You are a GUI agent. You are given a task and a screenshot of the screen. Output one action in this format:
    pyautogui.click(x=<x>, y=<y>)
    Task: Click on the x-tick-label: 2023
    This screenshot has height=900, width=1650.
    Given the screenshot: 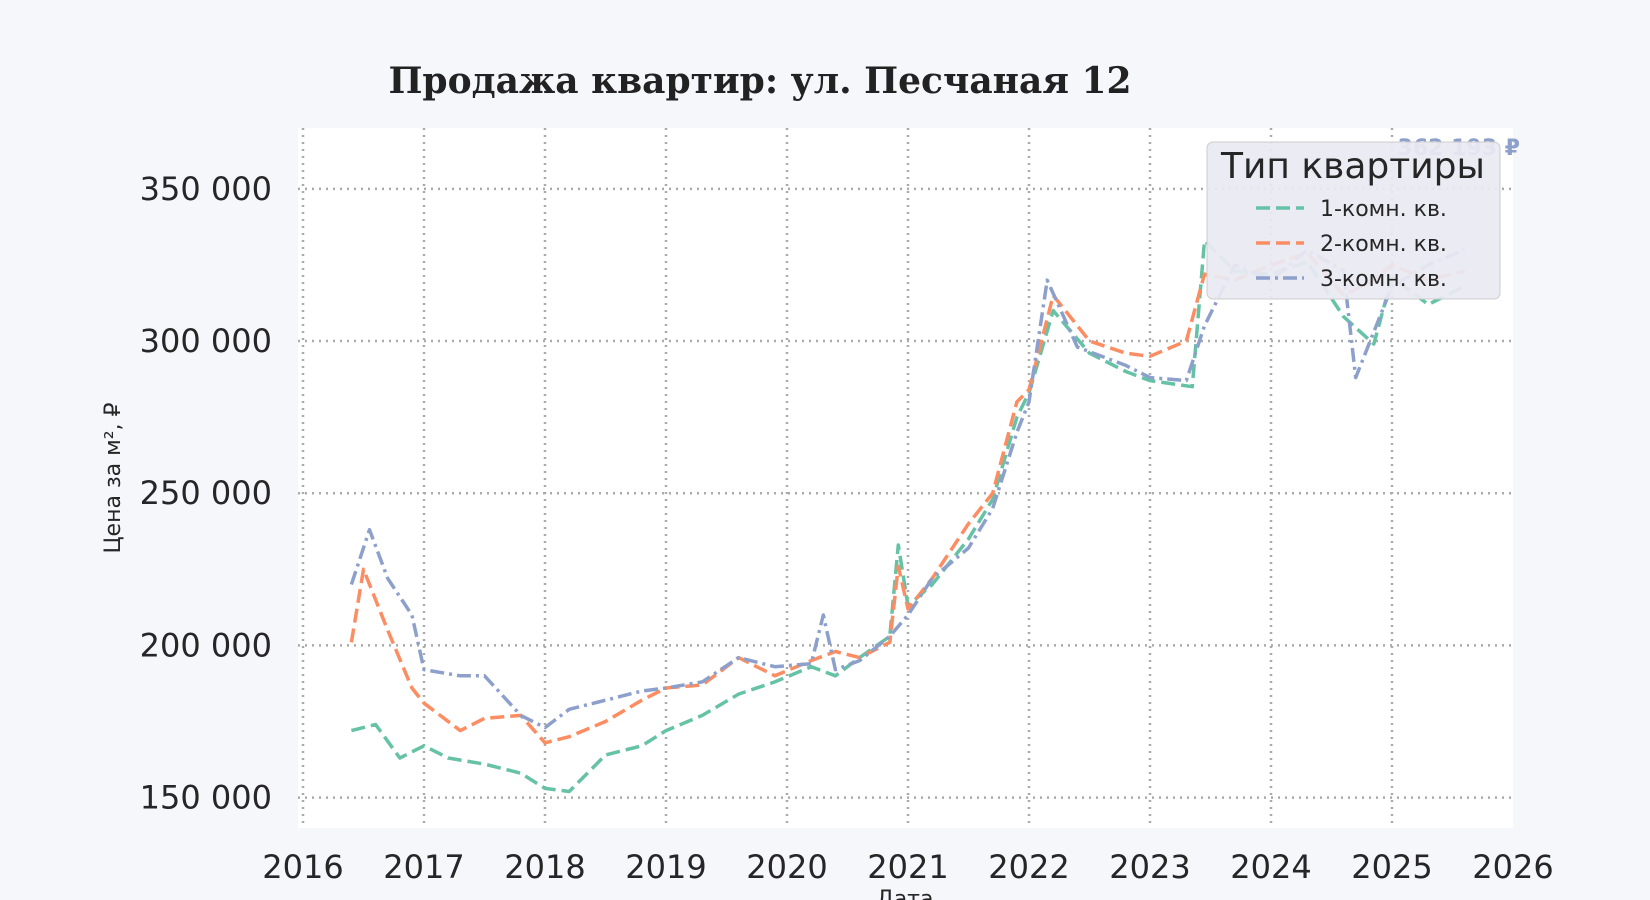 What is the action you would take?
    pyautogui.click(x=1149, y=867)
    